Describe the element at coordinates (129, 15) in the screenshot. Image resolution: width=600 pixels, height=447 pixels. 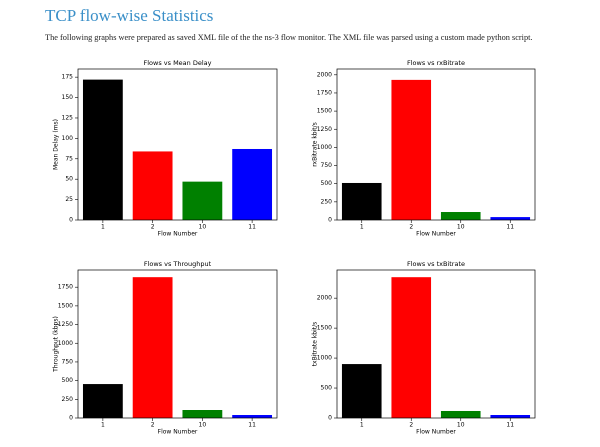
I see `page-title: TCP flow-wise Statistics` at that location.